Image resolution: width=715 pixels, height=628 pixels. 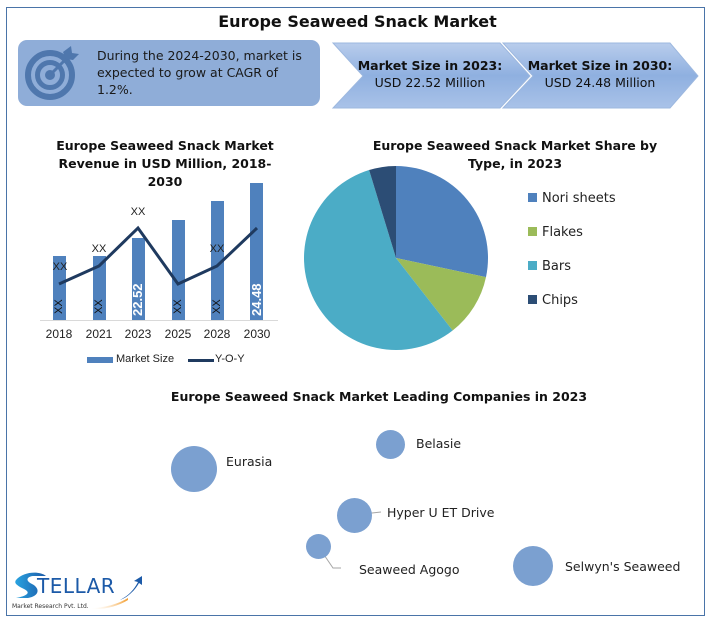 I want to click on revenue-bar-chart, so click(x=159, y=252).